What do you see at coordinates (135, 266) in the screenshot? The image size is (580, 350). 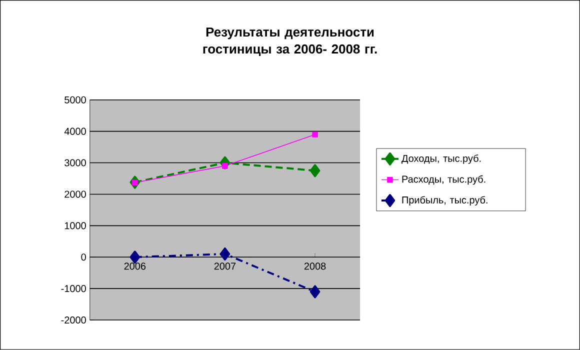 I see `x-tick-label: 2006` at bounding box center [135, 266].